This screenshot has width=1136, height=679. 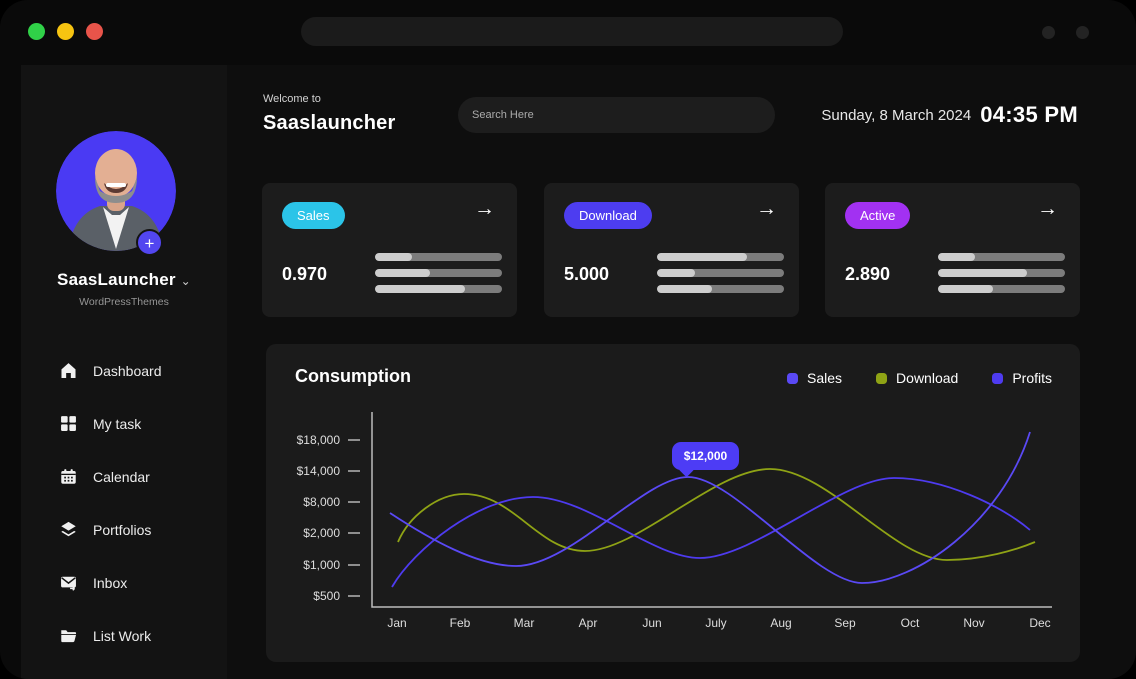 I want to click on traffic-light-yellow, so click(x=65, y=31).